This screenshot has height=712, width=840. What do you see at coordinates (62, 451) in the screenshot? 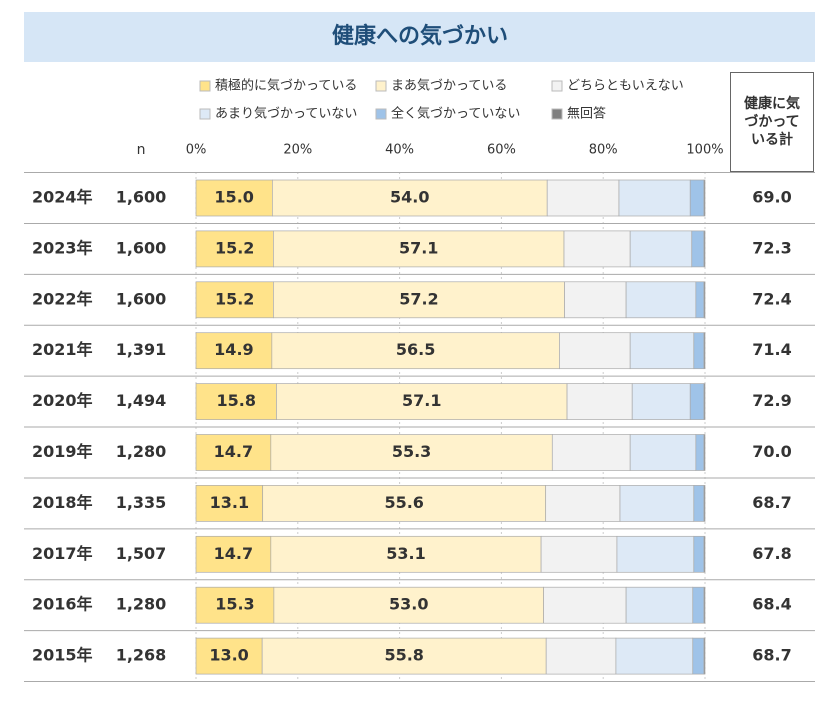
I see `category-label: 2019年` at bounding box center [62, 451].